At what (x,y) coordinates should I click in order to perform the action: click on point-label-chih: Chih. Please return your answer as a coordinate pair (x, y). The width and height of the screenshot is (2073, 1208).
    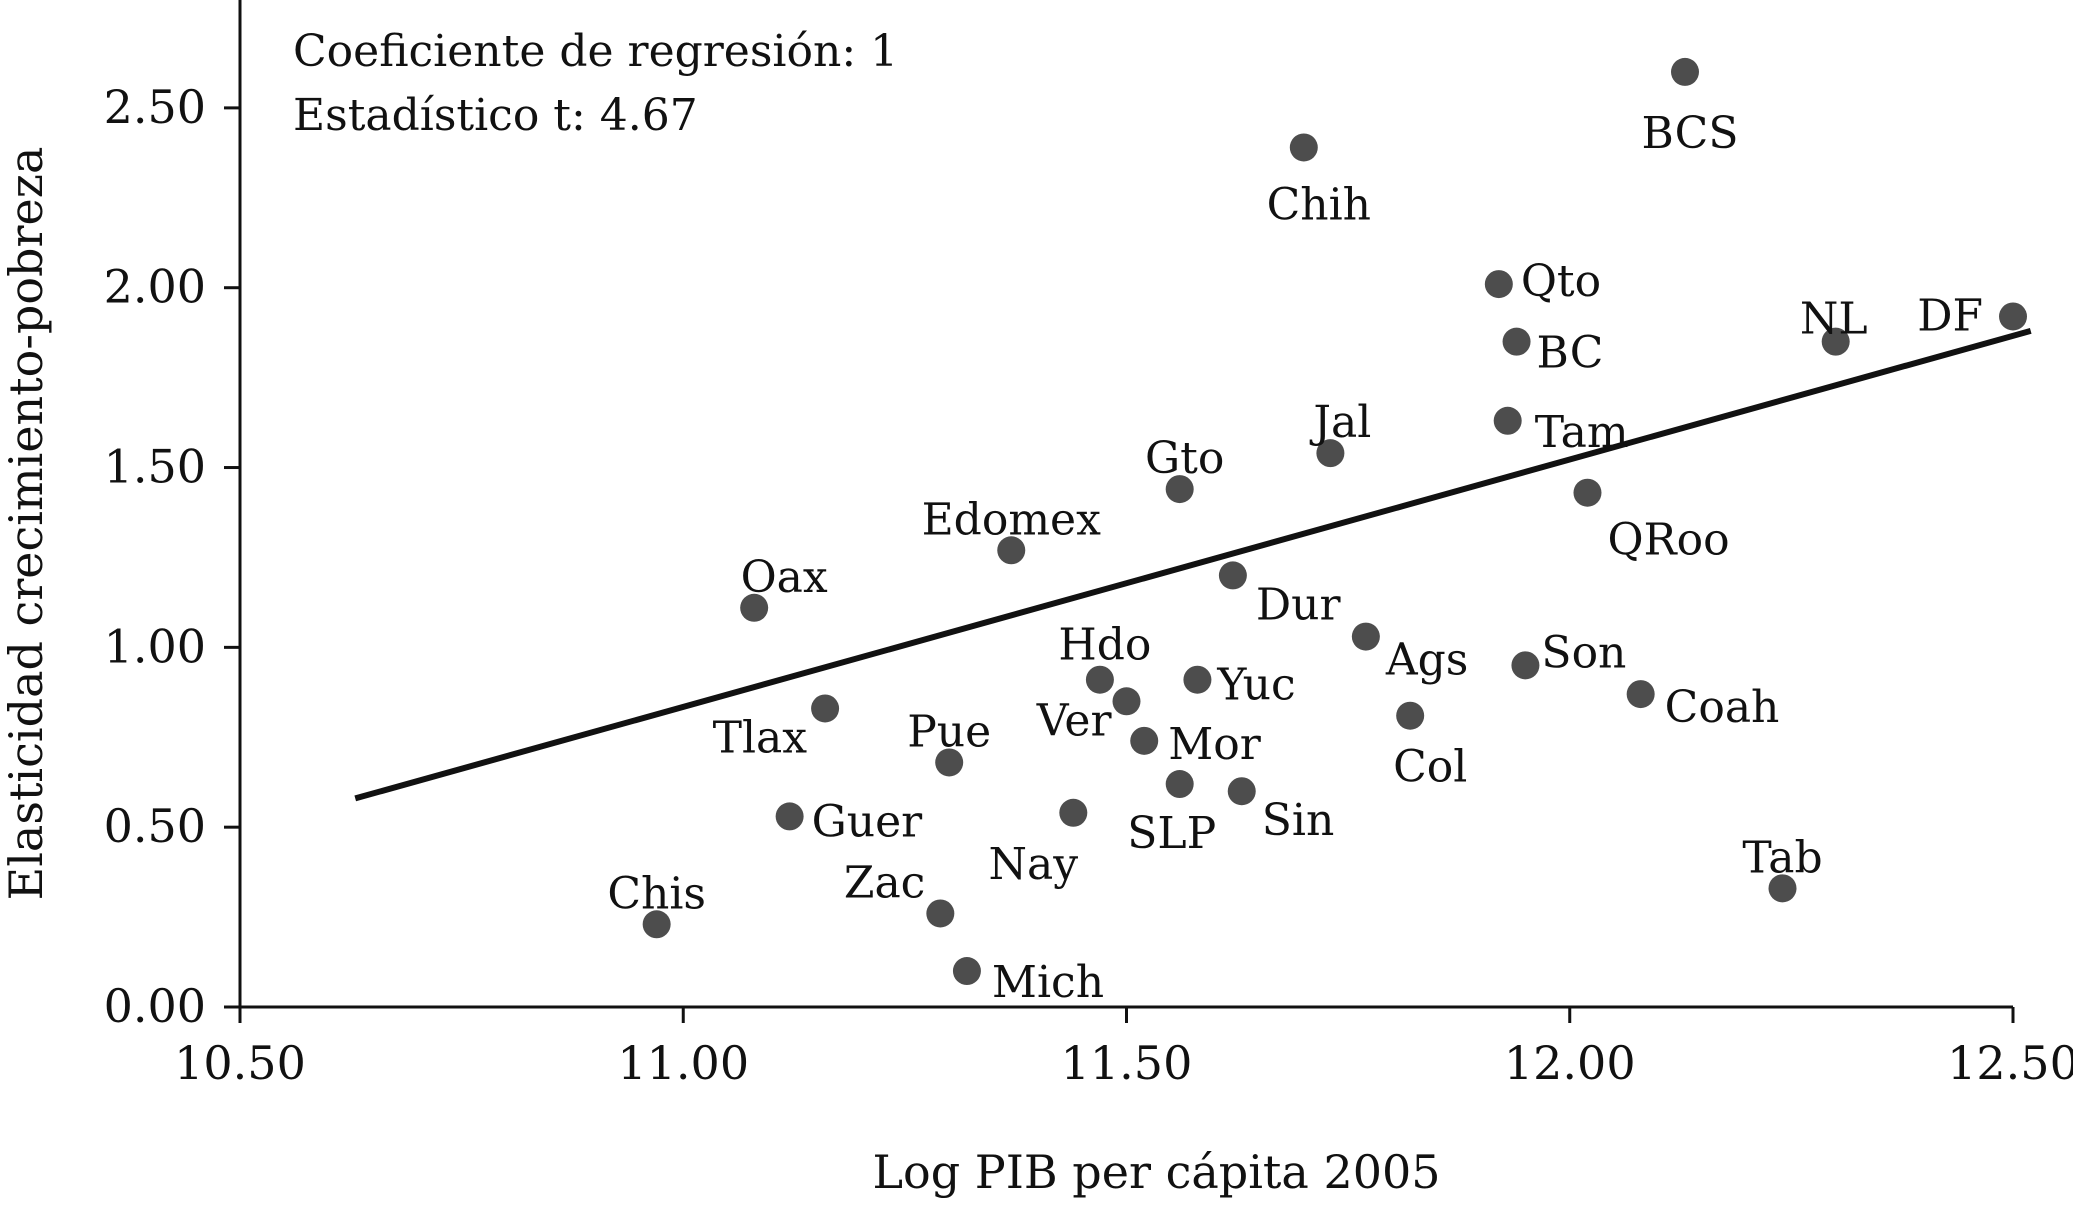
    Looking at the image, I should click on (1319, 204).